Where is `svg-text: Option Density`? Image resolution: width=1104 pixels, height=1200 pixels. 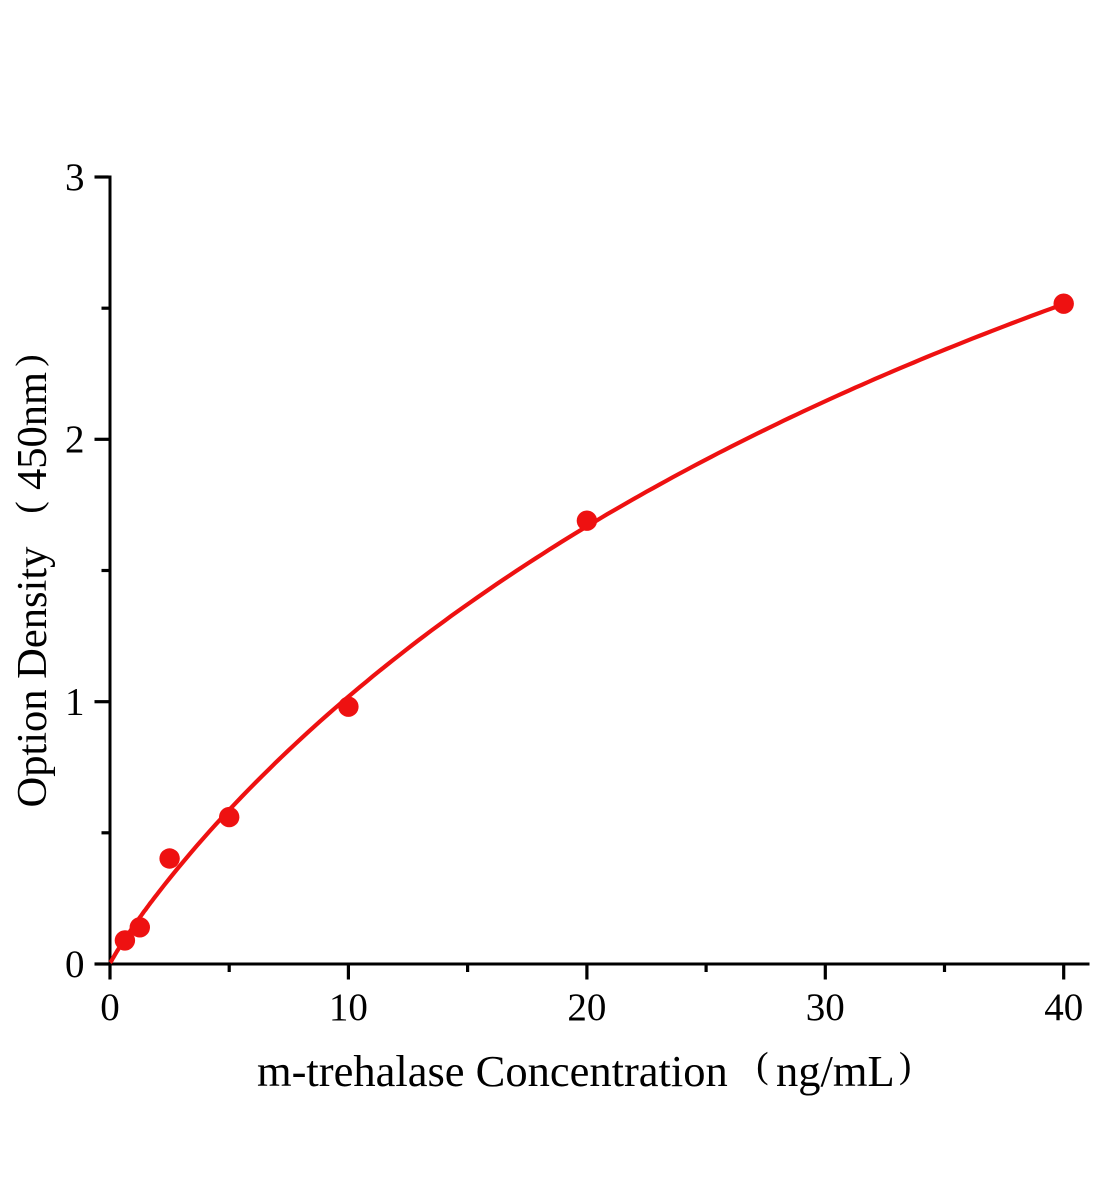 svg-text: Option Density is located at coordinates (32, 677).